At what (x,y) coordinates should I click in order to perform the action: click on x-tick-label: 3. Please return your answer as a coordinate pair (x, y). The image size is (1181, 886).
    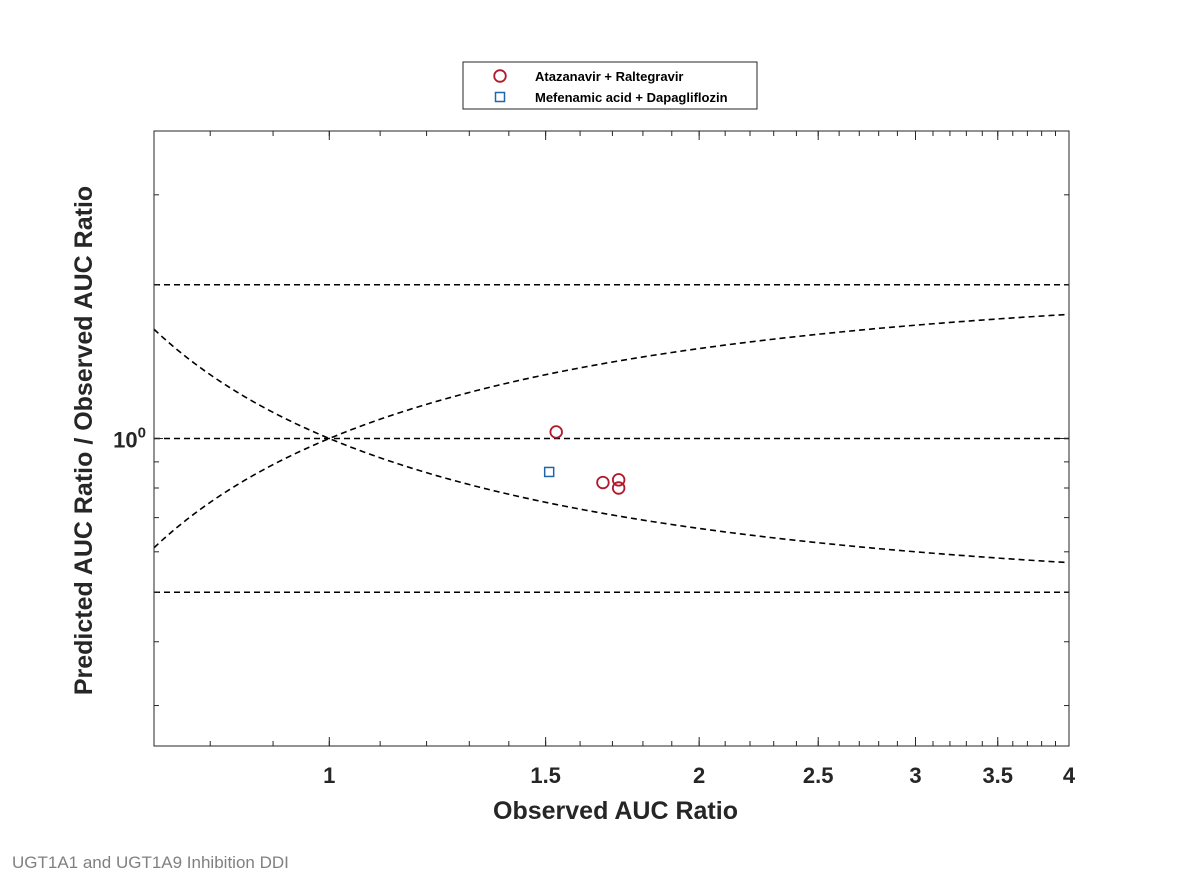
    Looking at the image, I should click on (915, 775).